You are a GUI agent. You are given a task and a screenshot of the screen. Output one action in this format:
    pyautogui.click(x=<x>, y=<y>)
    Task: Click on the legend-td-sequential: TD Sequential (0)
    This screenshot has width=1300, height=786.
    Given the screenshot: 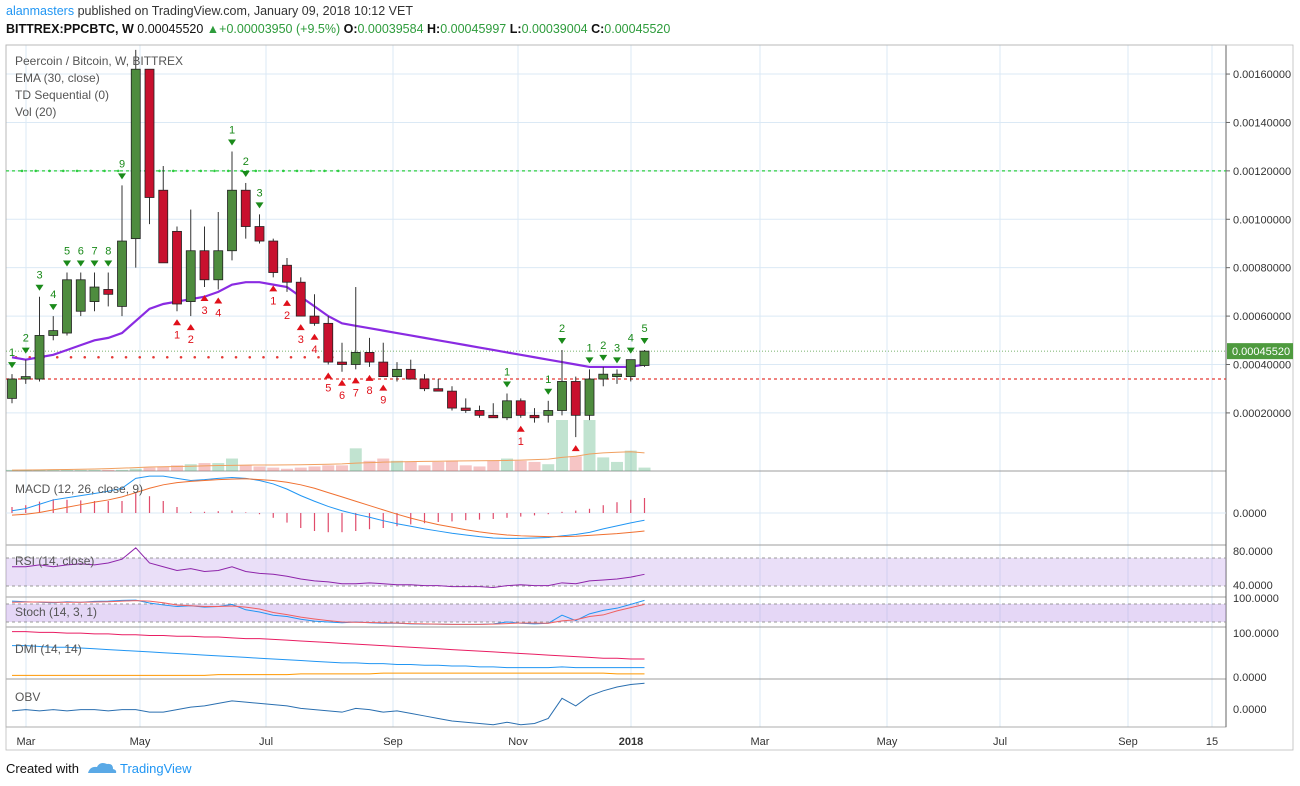 What is the action you would take?
    pyautogui.click(x=62, y=95)
    